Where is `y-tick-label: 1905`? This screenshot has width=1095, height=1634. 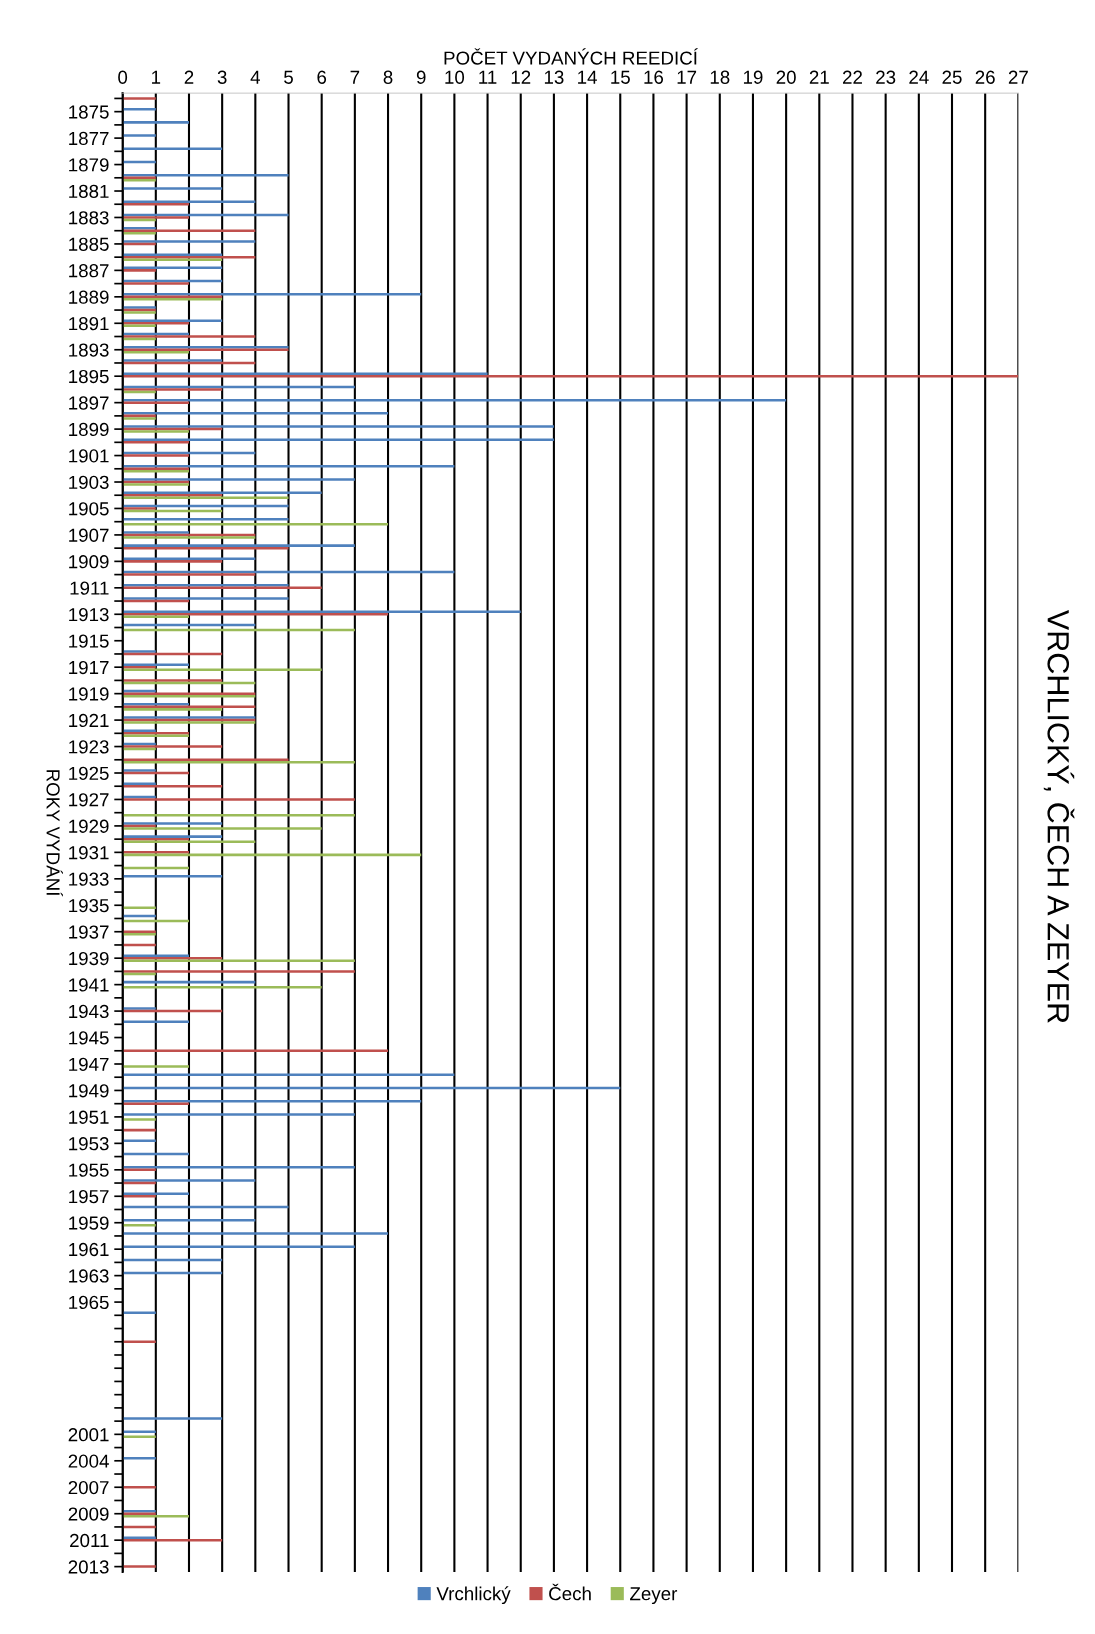
y-tick-label: 1905 is located at coordinates (89, 509).